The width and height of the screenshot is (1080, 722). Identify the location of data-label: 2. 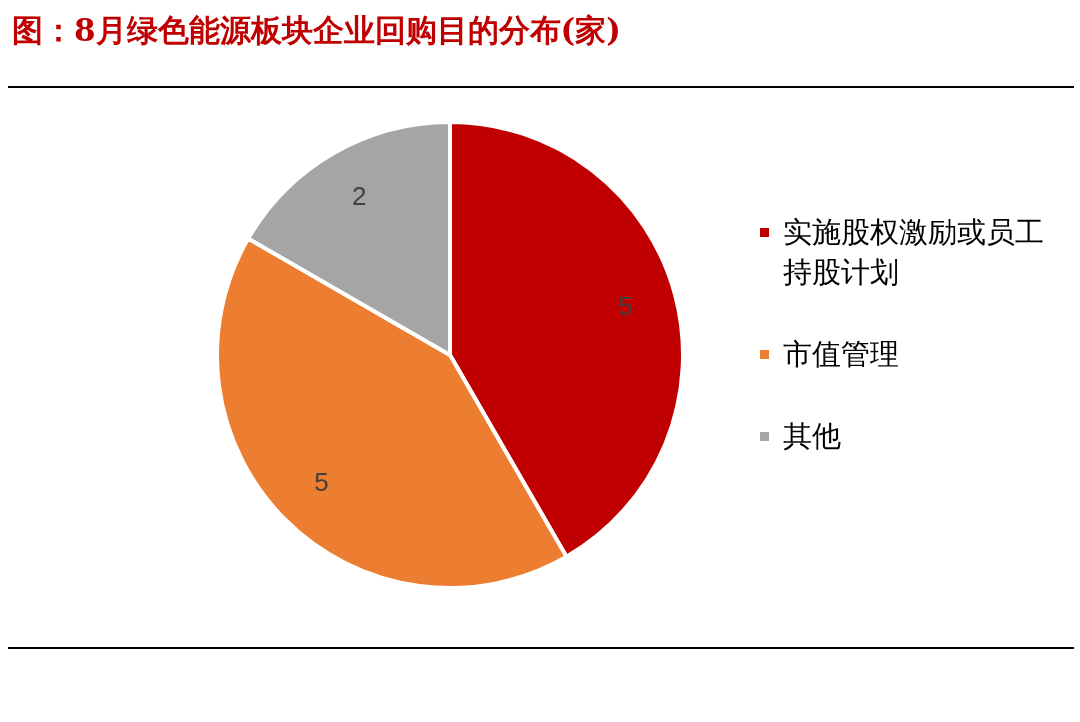
(359, 195).